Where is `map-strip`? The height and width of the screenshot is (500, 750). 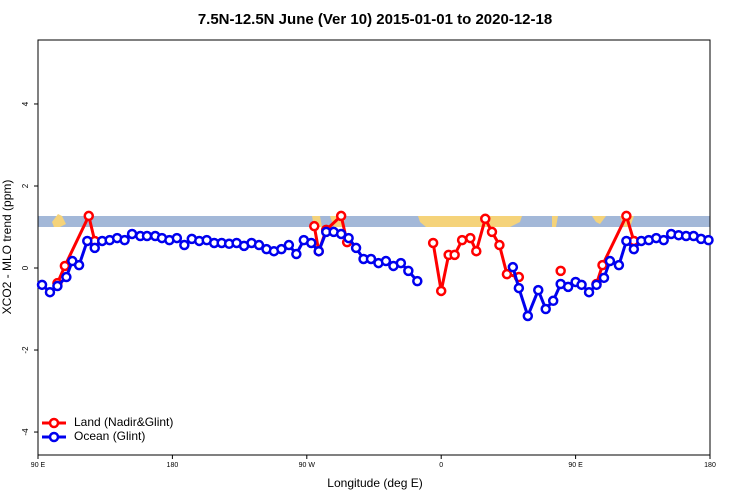
map-strip is located at coordinates (374, 220).